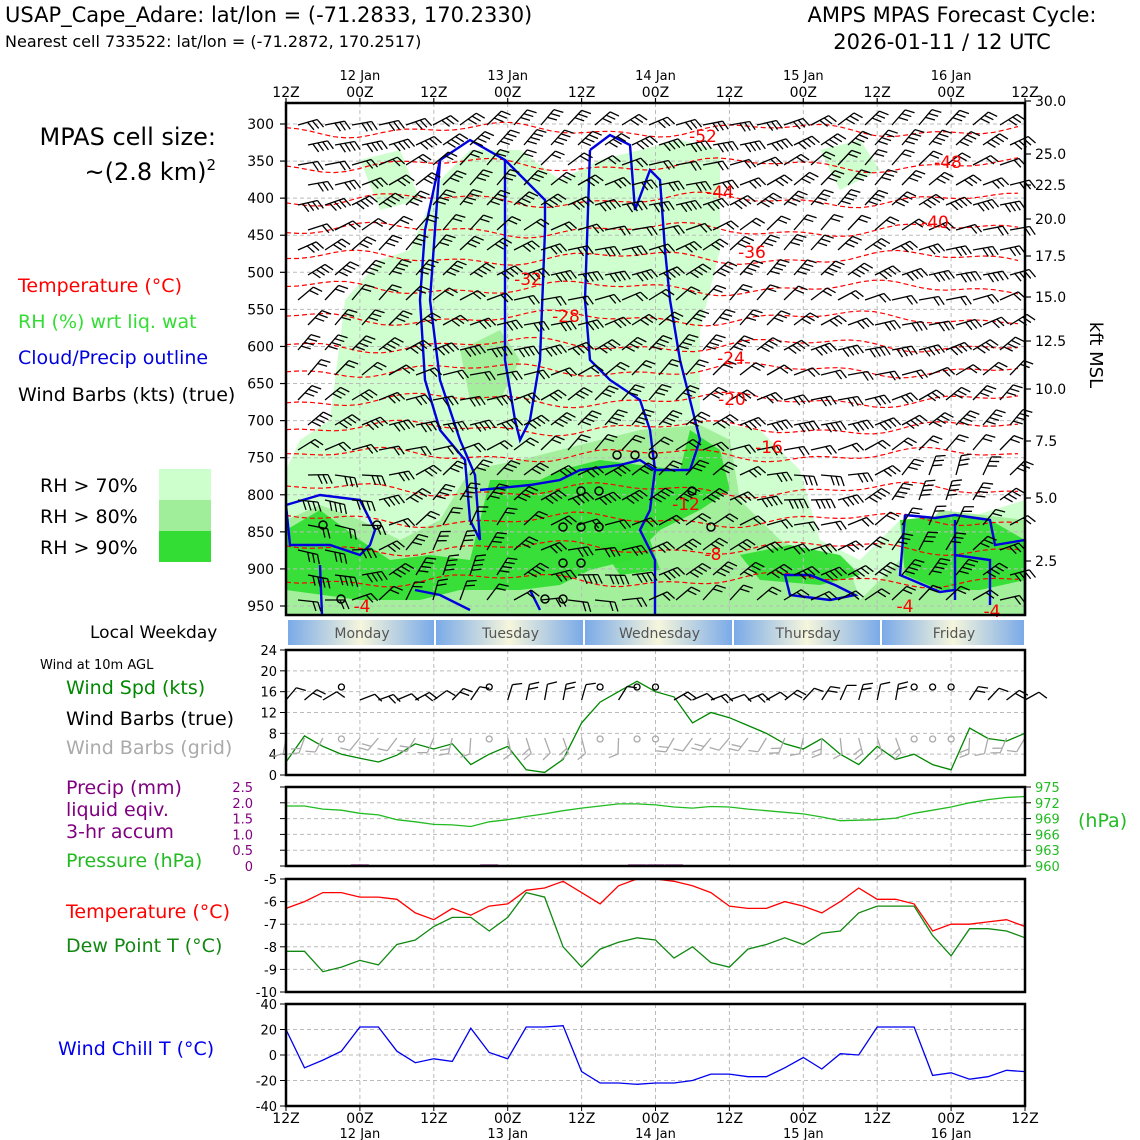  What do you see at coordinates (266, 993) in the screenshot?
I see `y-tick-label: -10` at bounding box center [266, 993].